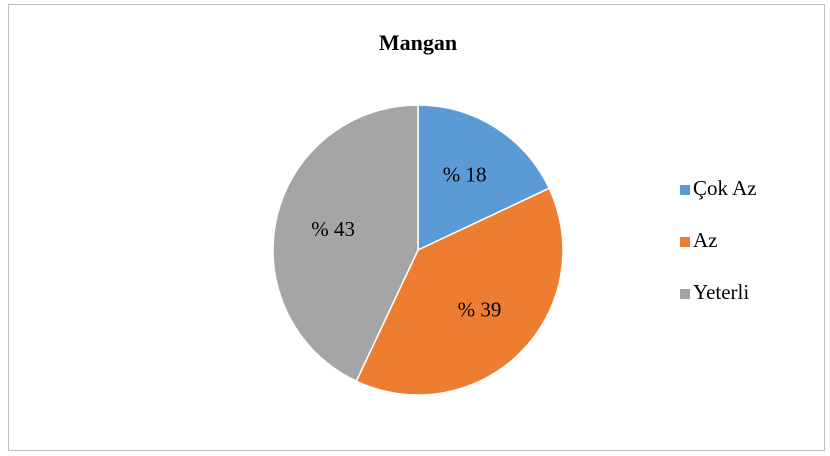  Describe the element at coordinates (418, 42) in the screenshot. I see `chart-title: Mangan` at that location.